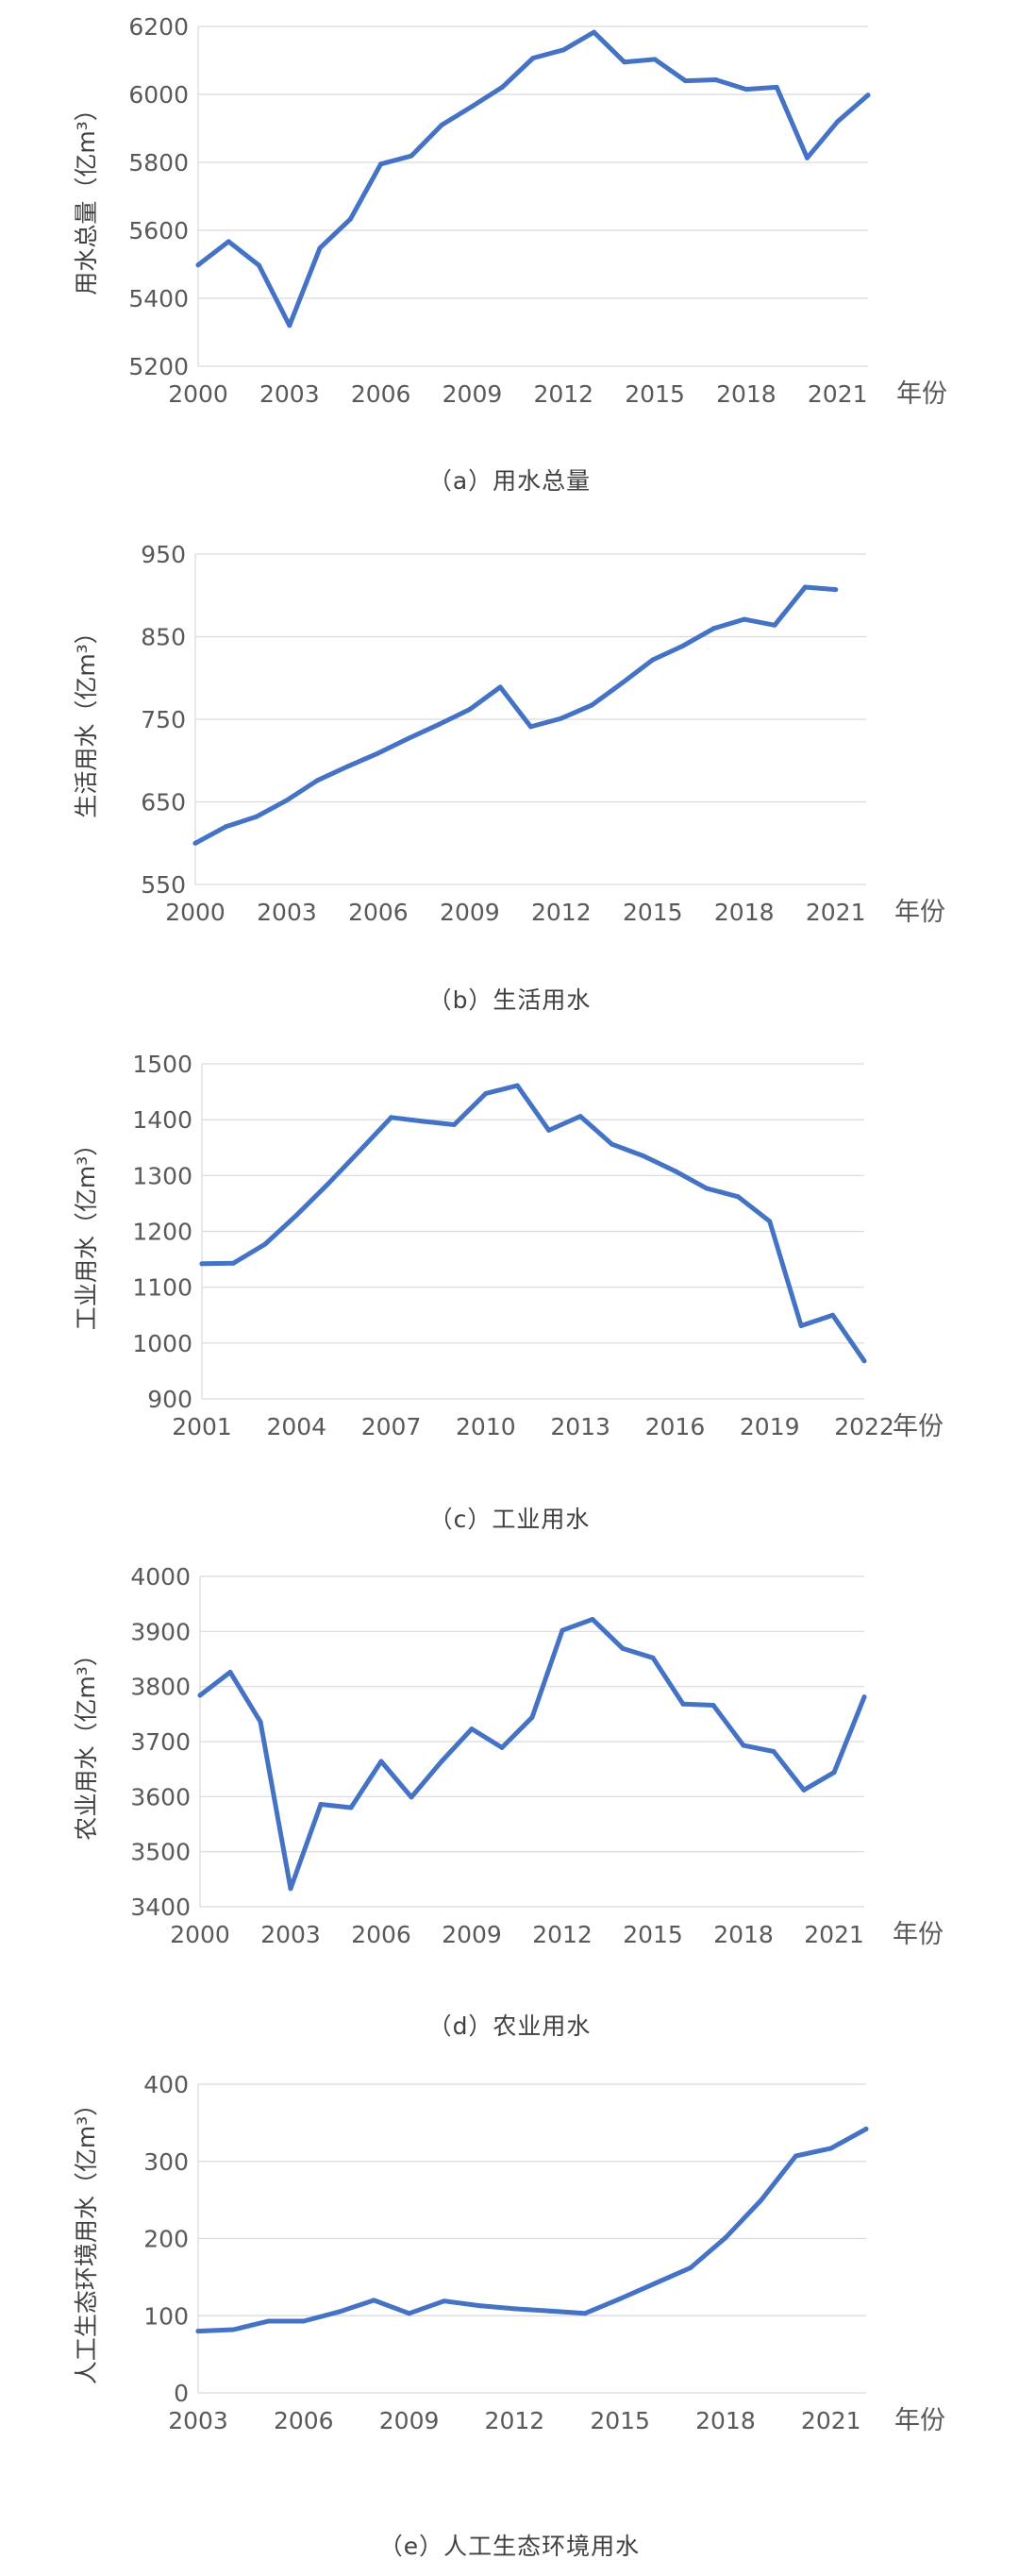 The height and width of the screenshot is (2576, 1019). I want to click on x-tick-label: 2013, so click(580, 1426).